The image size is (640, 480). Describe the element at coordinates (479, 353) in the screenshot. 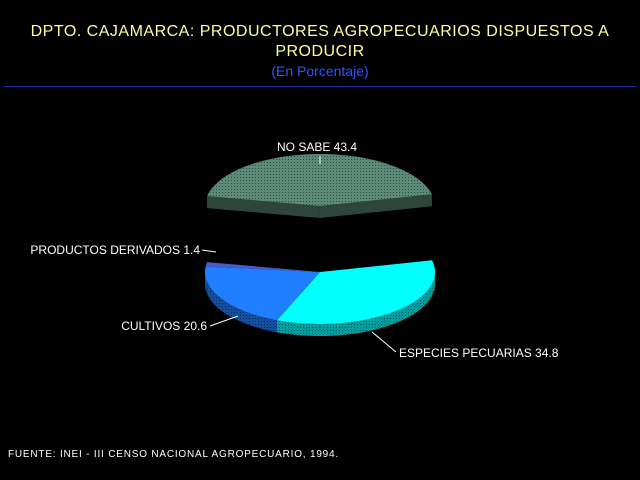

I see `slice-label-especies-pecuarias: ESPECIES PECUARIAS 34.8` at that location.